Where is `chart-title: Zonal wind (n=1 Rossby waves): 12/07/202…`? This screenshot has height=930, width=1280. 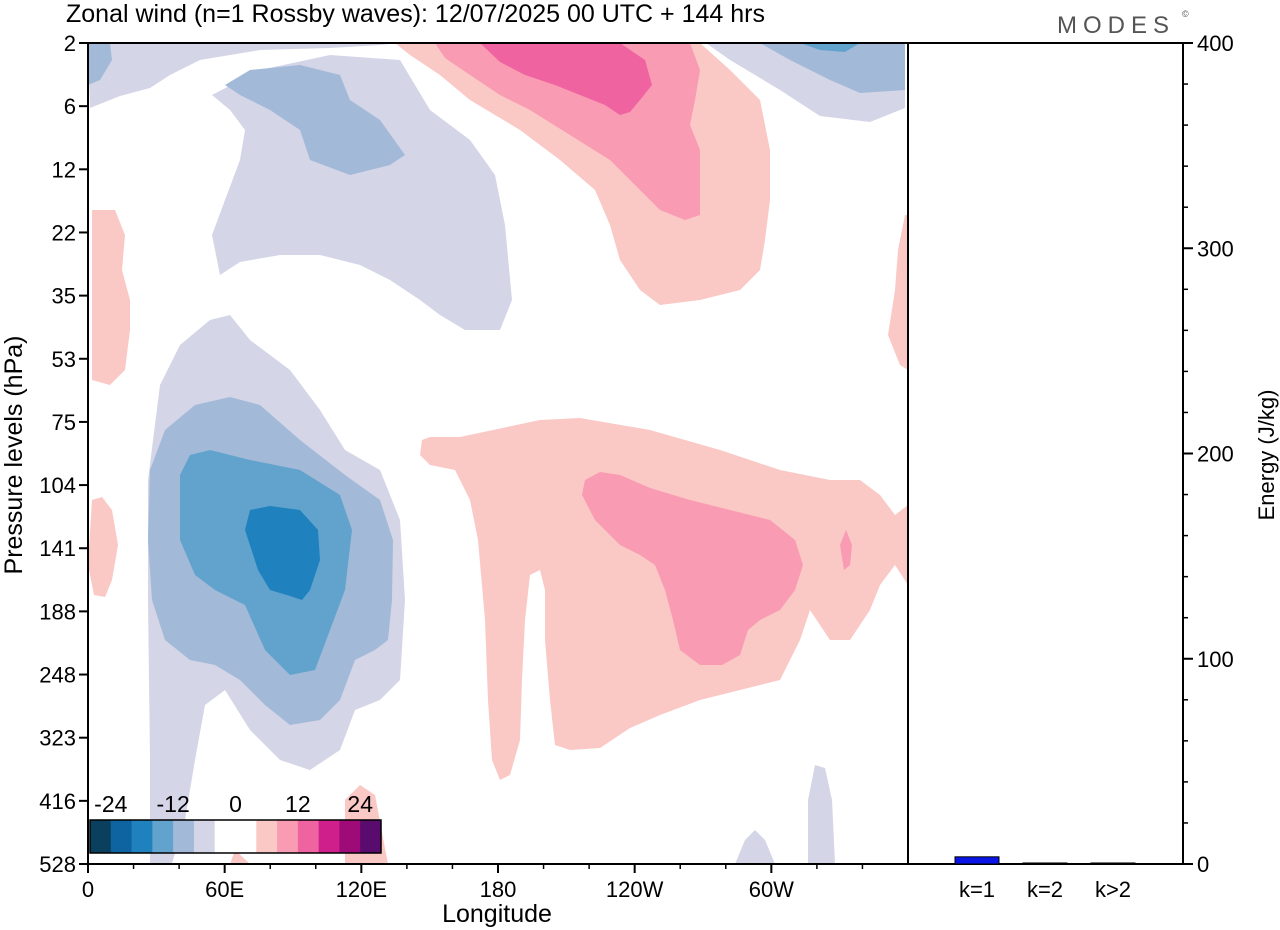 chart-title: Zonal wind (n=1 Rossby waves): 12/07/202… is located at coordinates (415, 14).